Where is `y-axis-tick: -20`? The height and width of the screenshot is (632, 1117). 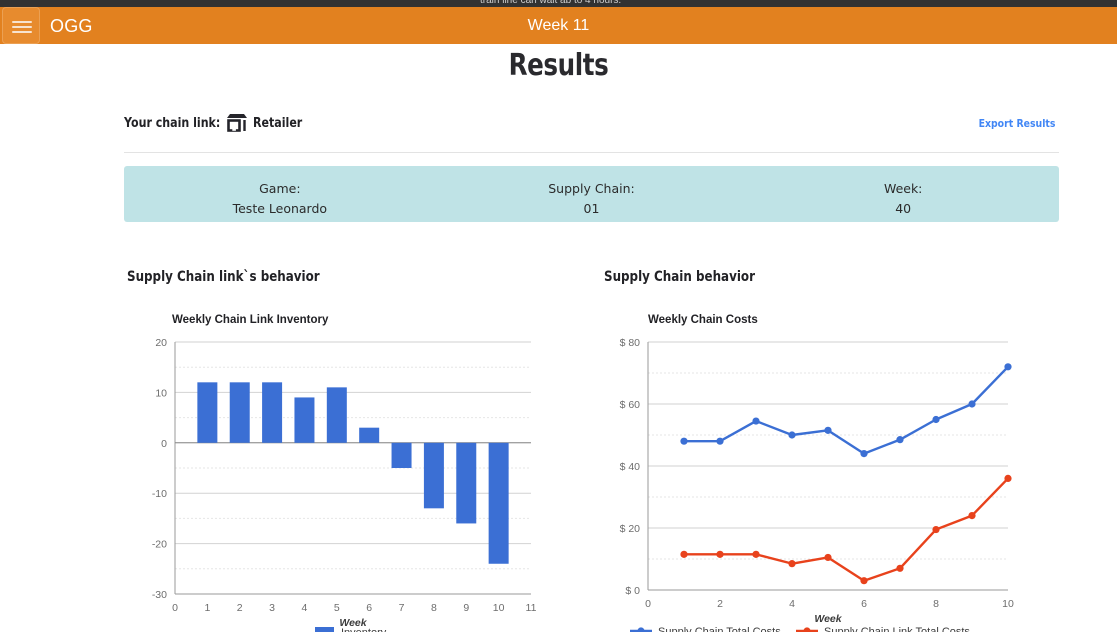 y-axis-tick: -20 is located at coordinates (159, 545).